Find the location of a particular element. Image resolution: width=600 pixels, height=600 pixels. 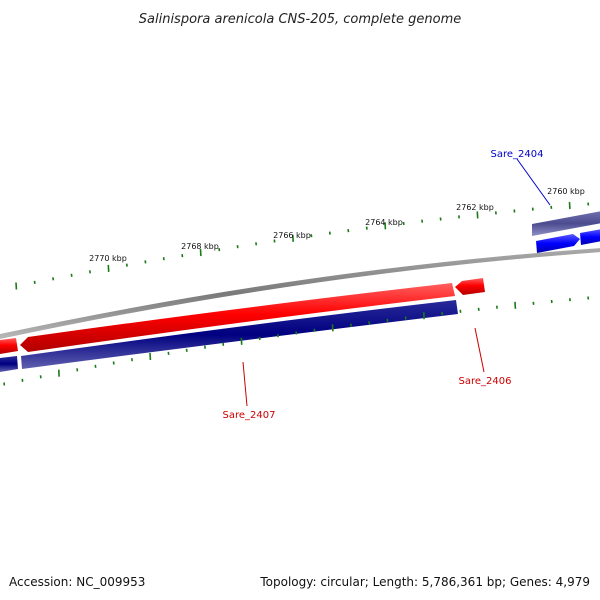

gene-label-sare-2407: Sare_2407 is located at coordinates (249, 415).